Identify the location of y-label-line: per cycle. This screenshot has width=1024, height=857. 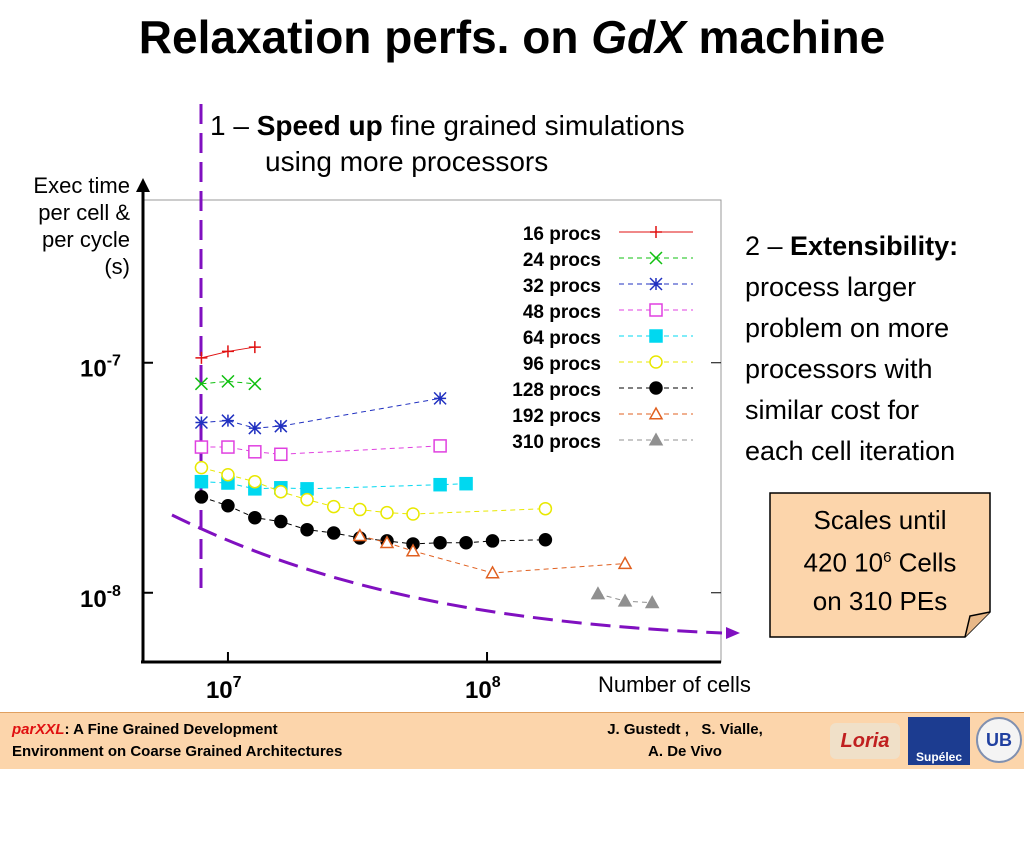
(85, 239).